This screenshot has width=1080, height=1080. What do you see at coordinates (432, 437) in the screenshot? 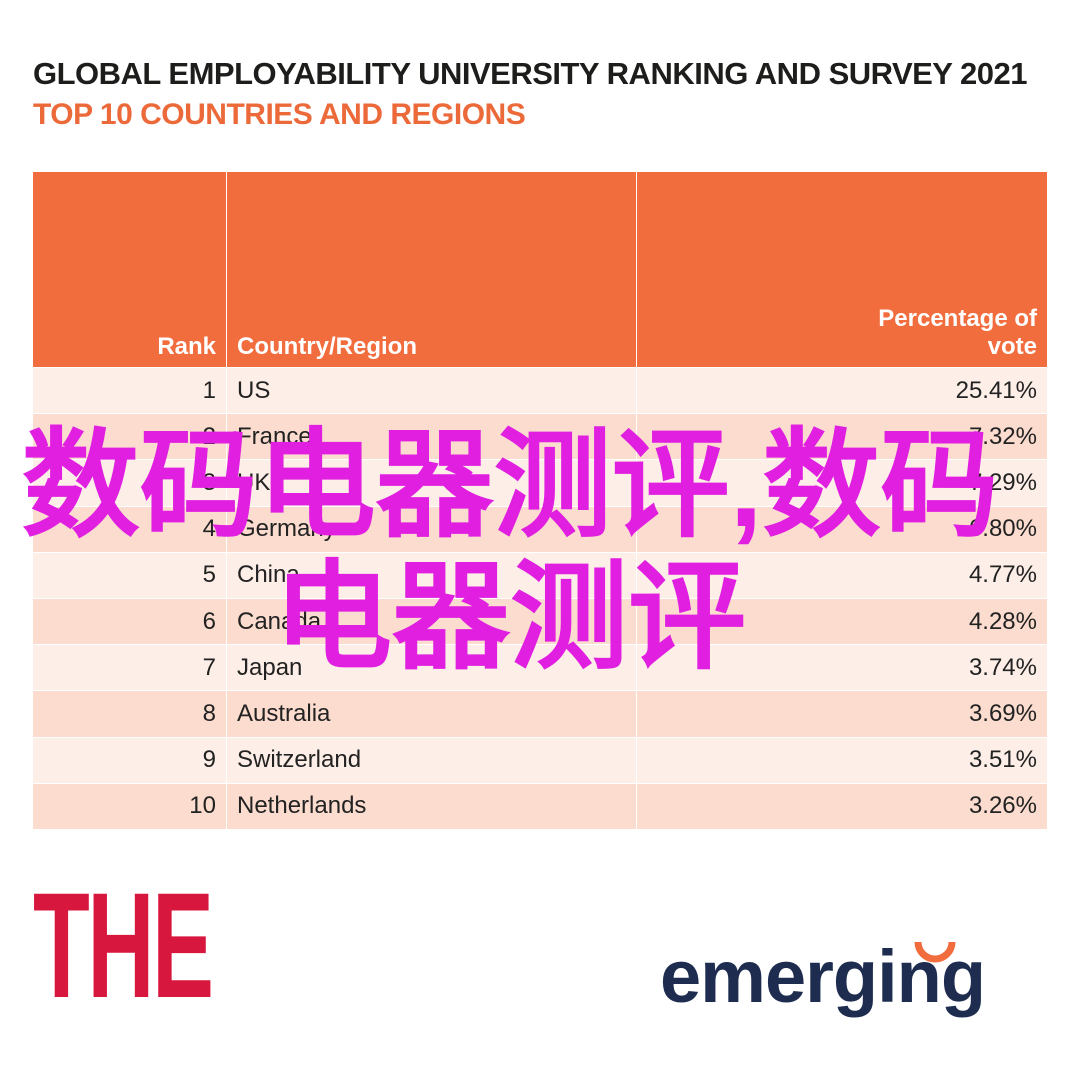
I see `table-cell: France` at bounding box center [432, 437].